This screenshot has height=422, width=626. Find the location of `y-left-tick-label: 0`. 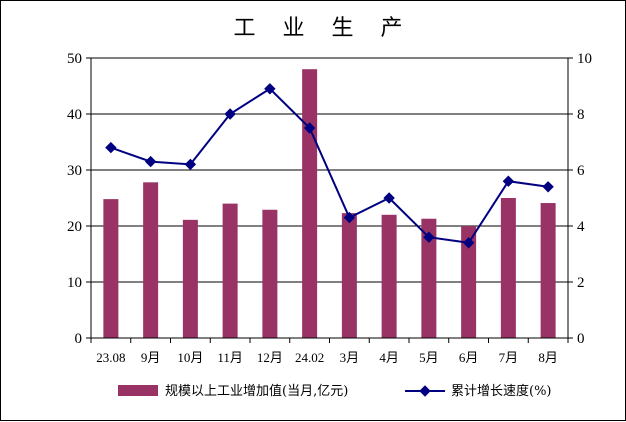

y-left-tick-label: 0 is located at coordinates (79, 339).